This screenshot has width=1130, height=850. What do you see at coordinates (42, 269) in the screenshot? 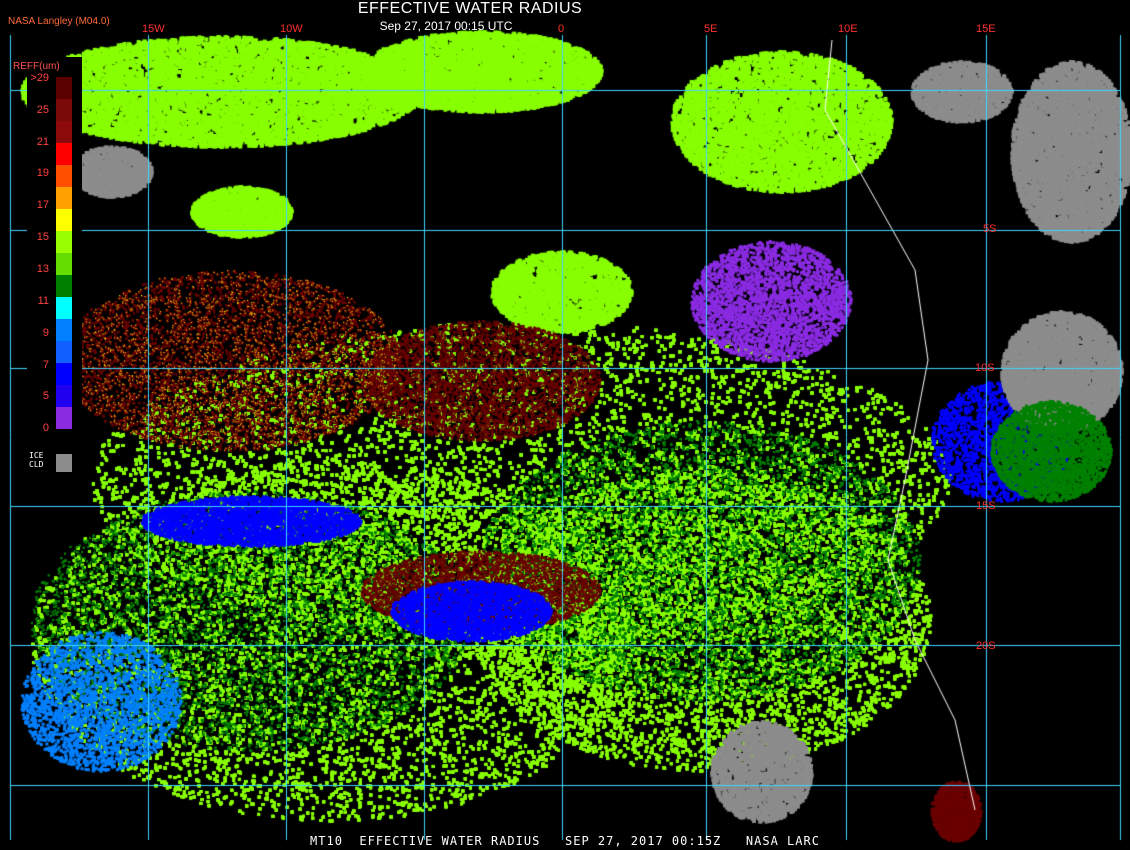
I see `legend-label: 13` at bounding box center [42, 269].